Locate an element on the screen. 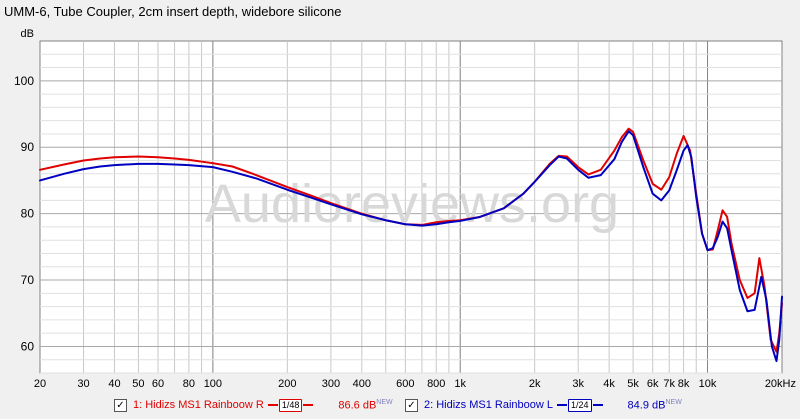 Image resolution: width=800 pixels, height=419 pixels. legend-label-r: 1: Hidizs MS1 Rainboow R is located at coordinates (198, 405).